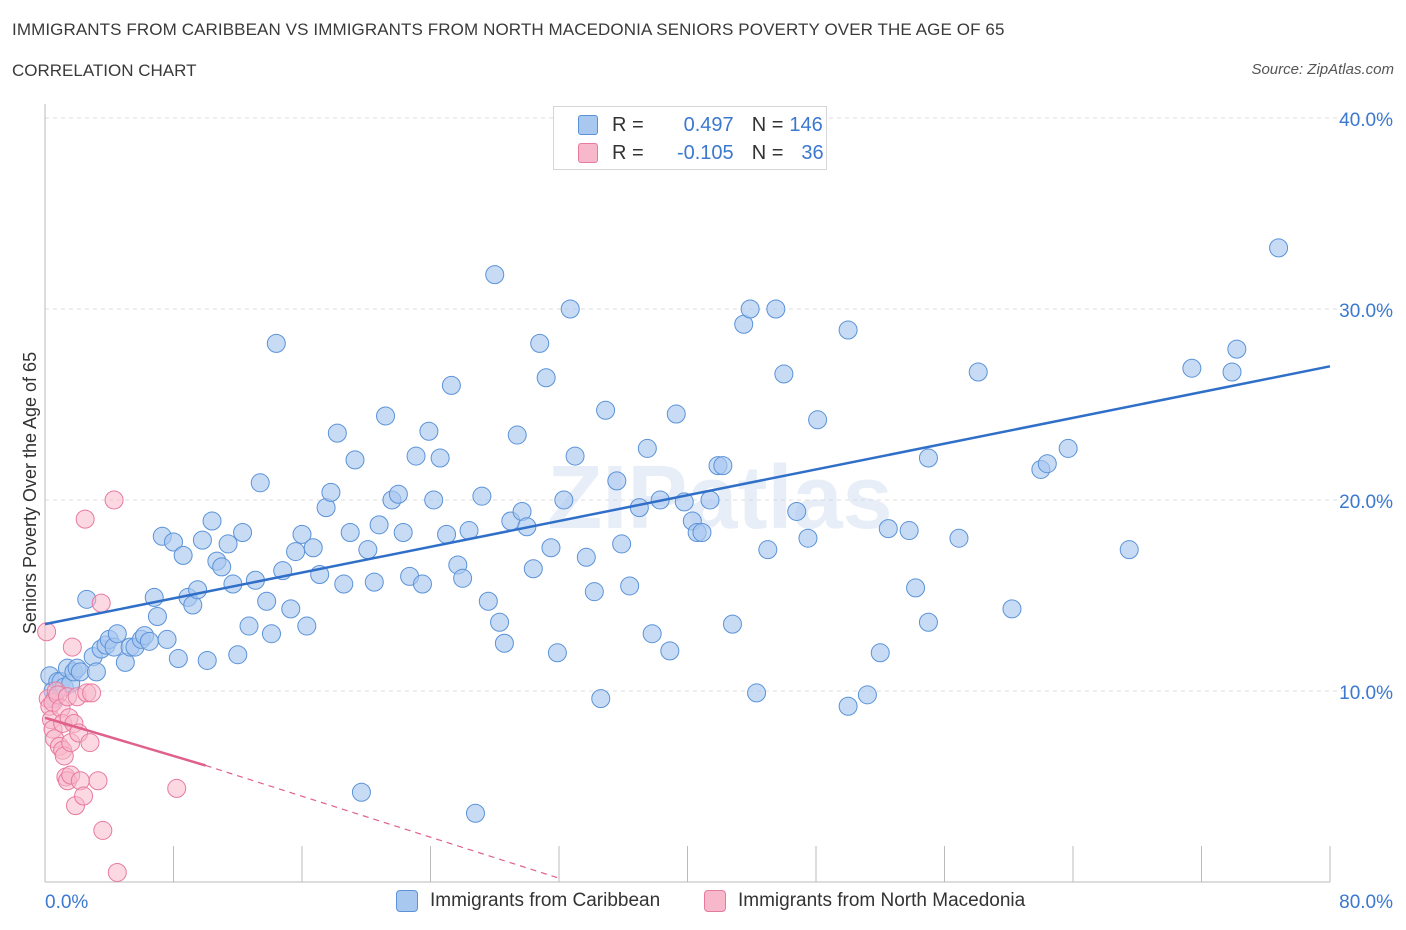 The height and width of the screenshot is (930, 1406). Describe the element at coordinates (628, 152) in the screenshot. I see `macedonia-r-label: R =` at that location.